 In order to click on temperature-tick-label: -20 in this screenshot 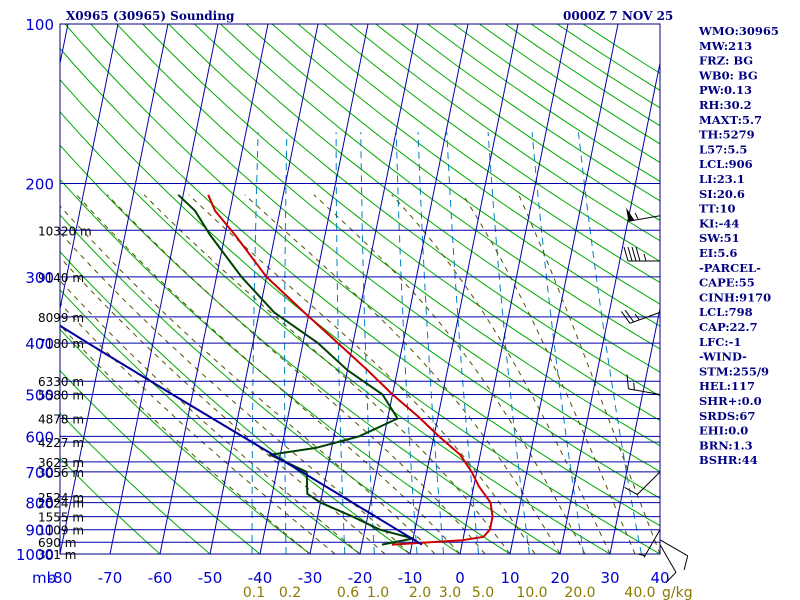, I will do `click(360, 578)`.